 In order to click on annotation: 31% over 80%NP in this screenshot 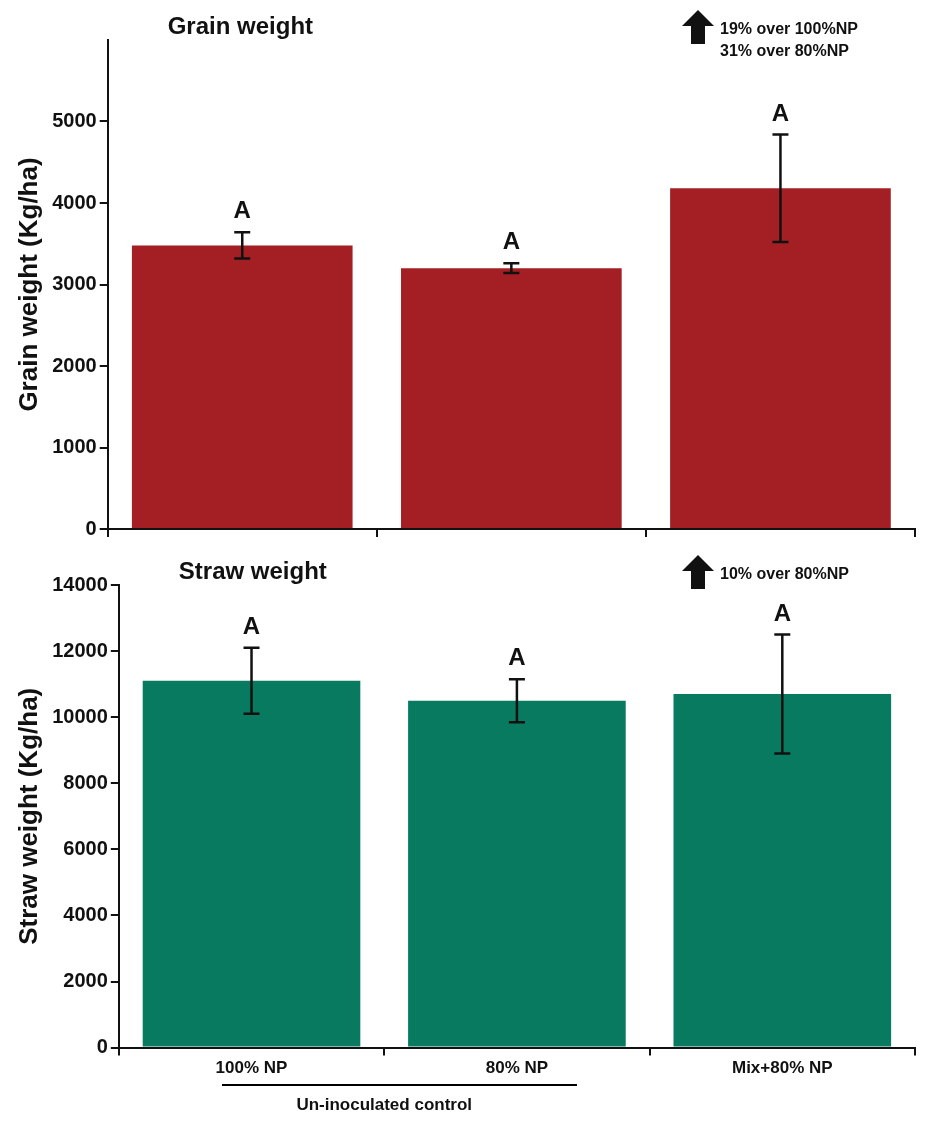, I will do `click(785, 50)`.